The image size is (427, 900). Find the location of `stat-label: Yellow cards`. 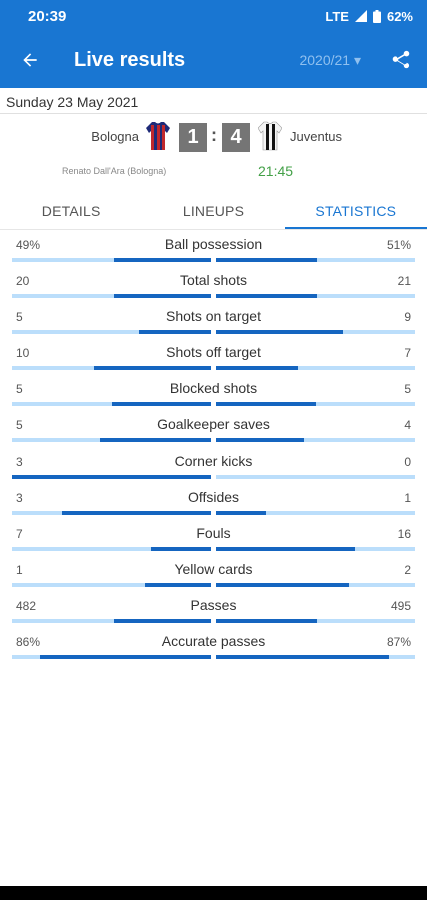

stat-label: Yellow cards is located at coordinates (213, 568).